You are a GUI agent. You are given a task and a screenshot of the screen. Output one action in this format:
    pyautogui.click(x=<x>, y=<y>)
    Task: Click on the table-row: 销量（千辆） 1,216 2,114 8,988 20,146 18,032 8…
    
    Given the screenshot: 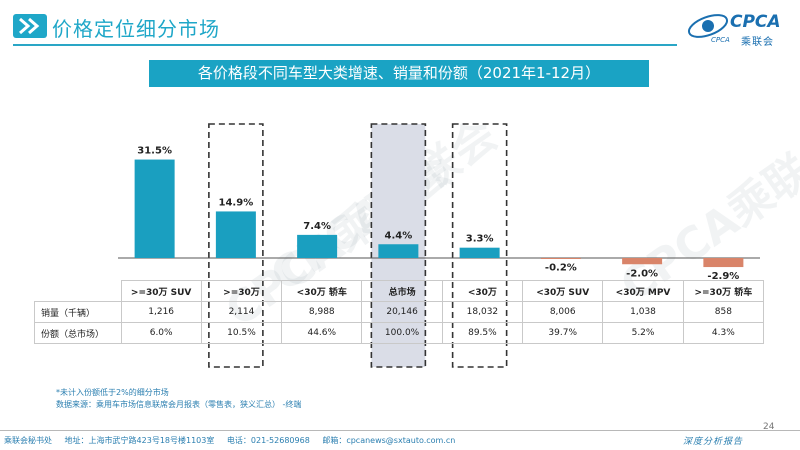 What is the action you would take?
    pyautogui.click(x=399, y=312)
    